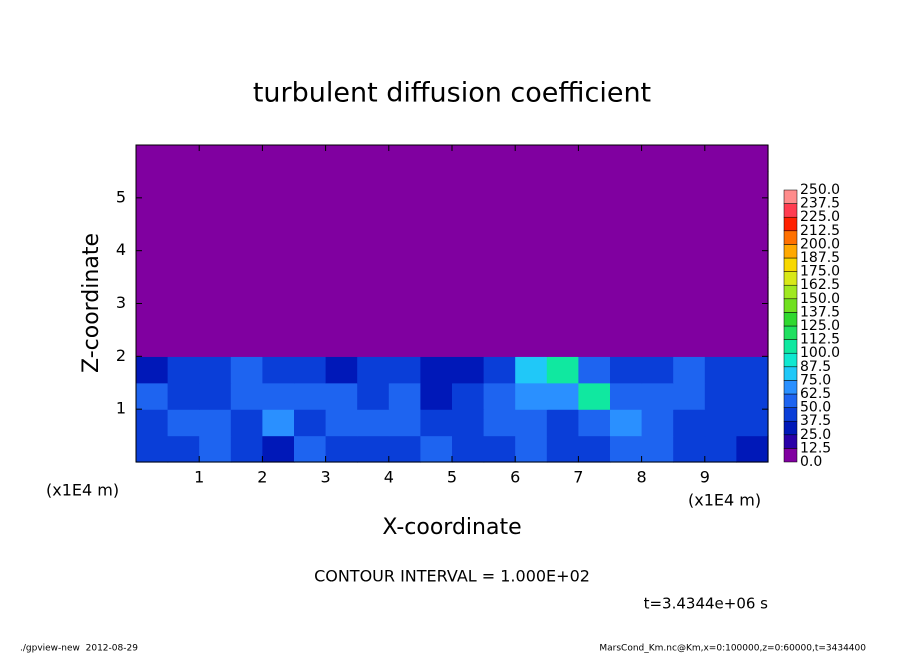 This screenshot has height=654, width=904. Describe the element at coordinates (452, 477) in the screenshot. I see `x-tick-label: 5` at that location.